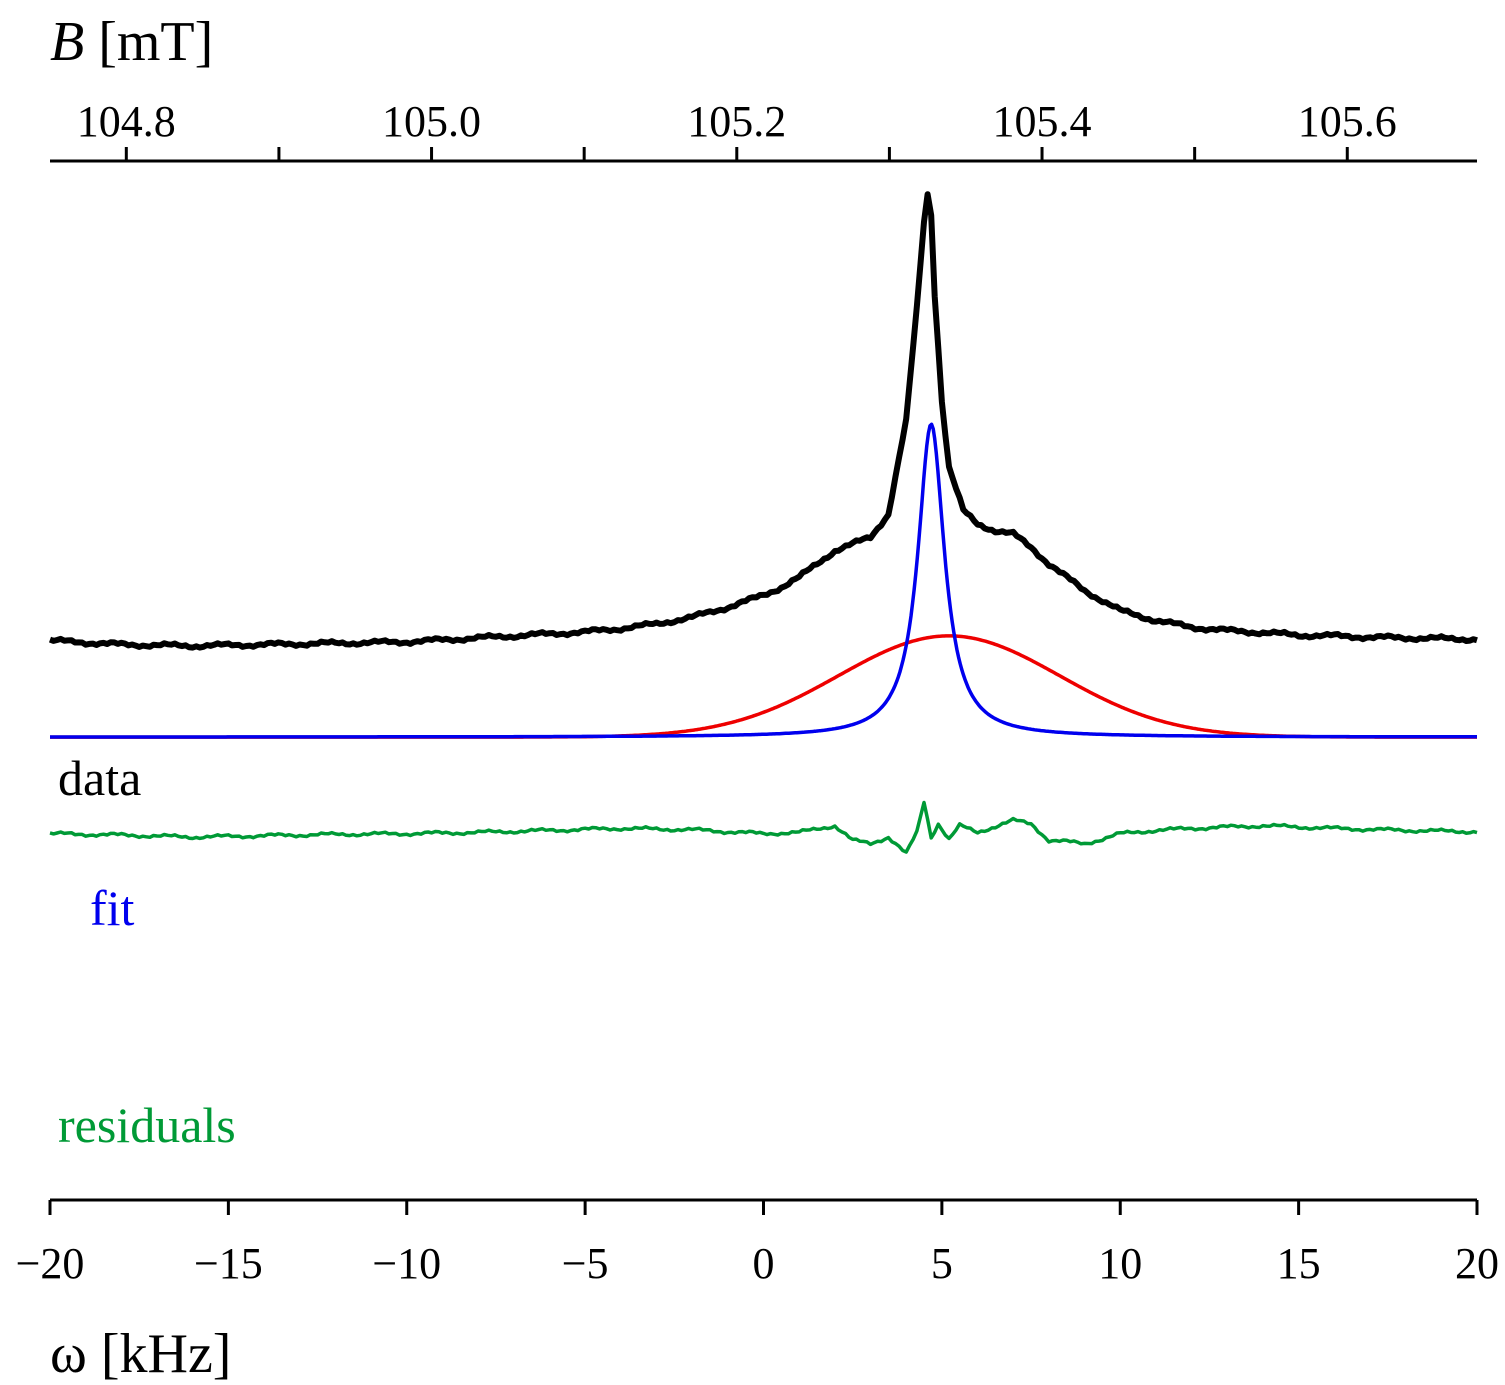  What do you see at coordinates (942, 1263) in the screenshot?
I see `bottom-axis-tick-label: 5` at bounding box center [942, 1263].